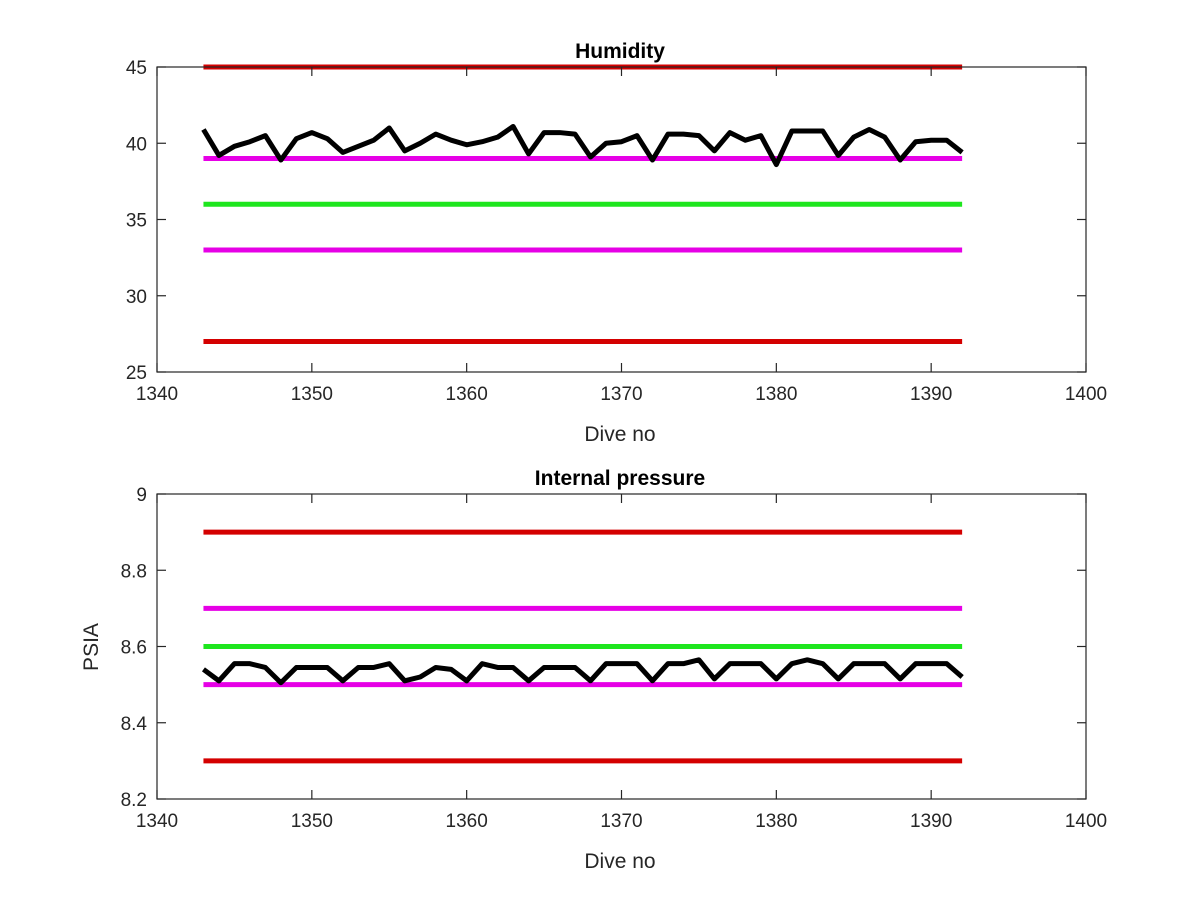 Image resolution: width=1200 pixels, height=900 pixels. I want to click on internal-pressure-x-tick-label: 1350, so click(312, 821).